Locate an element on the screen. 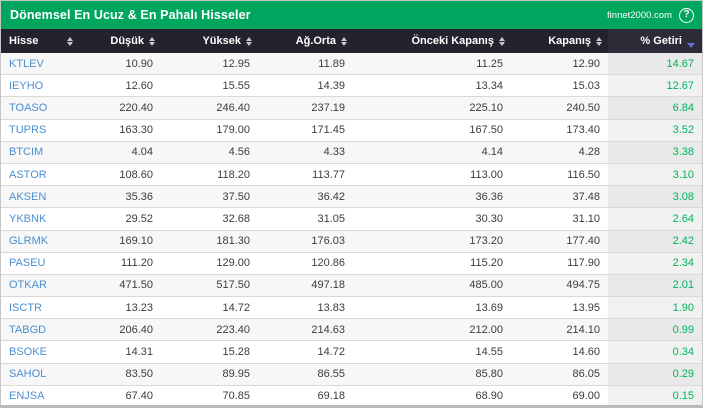 The width and height of the screenshot is (703, 408). value-cell: 13.23 is located at coordinates (139, 307).